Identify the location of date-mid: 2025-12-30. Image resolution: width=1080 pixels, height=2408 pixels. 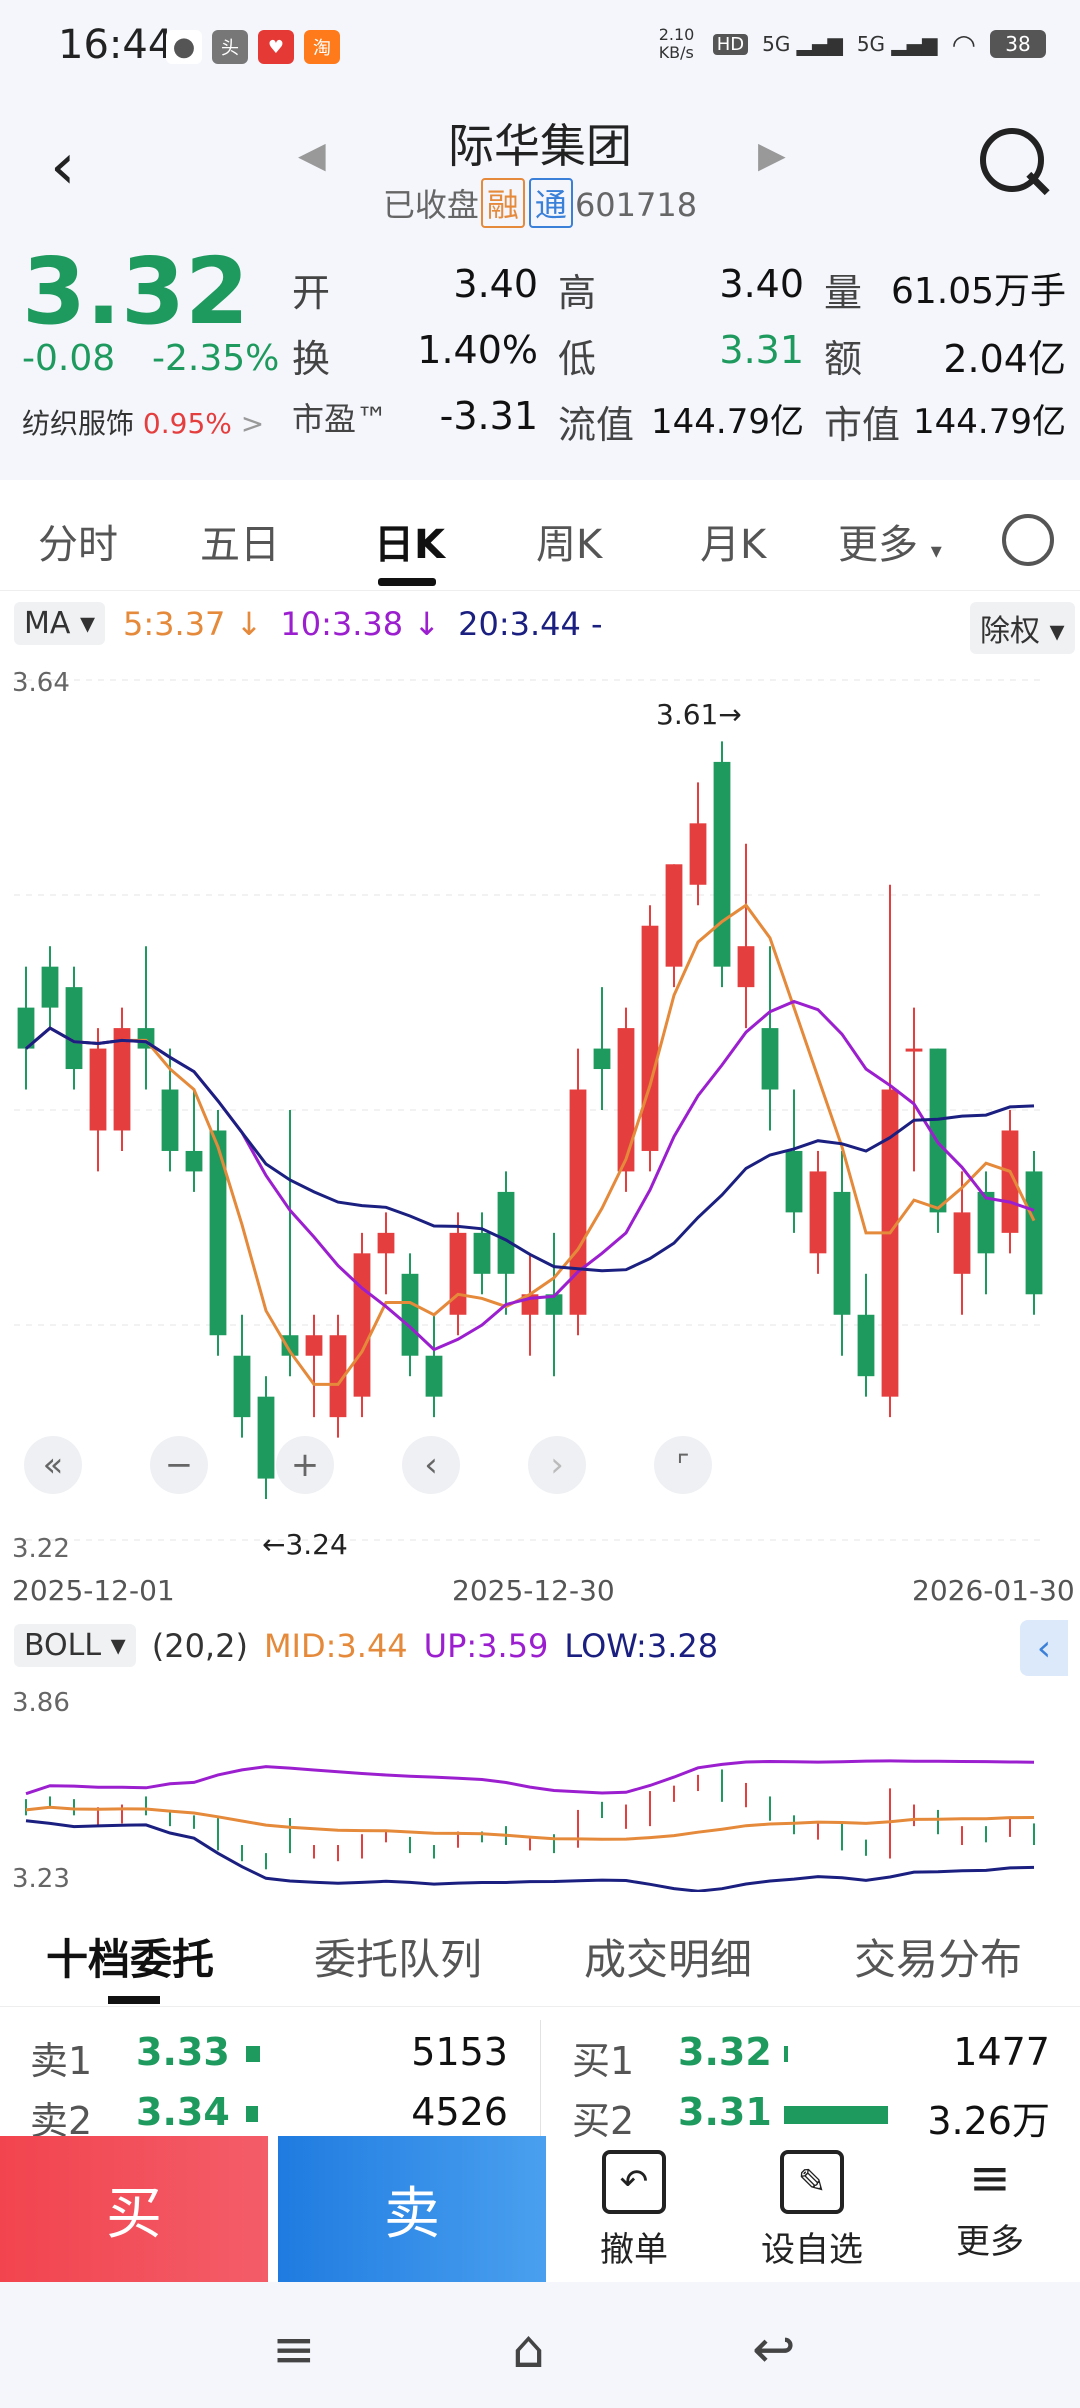
(533, 1590).